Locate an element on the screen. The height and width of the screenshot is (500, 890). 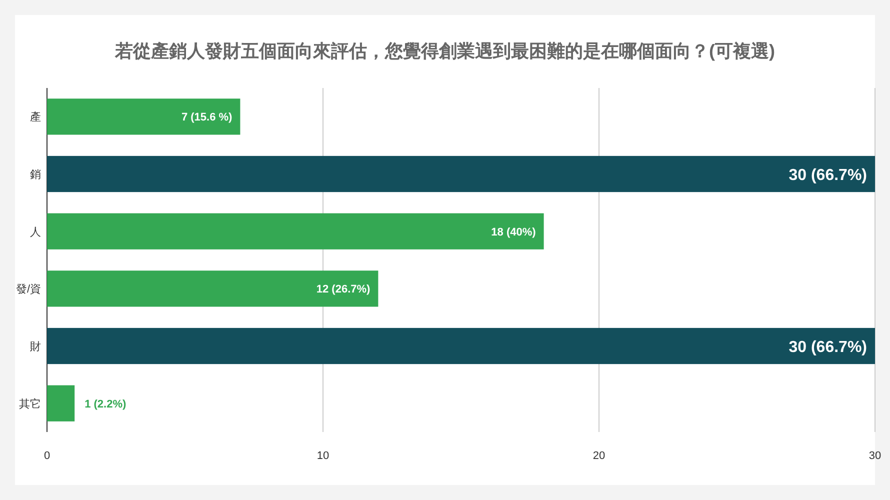
x-tick-label: 20 is located at coordinates (599, 456).